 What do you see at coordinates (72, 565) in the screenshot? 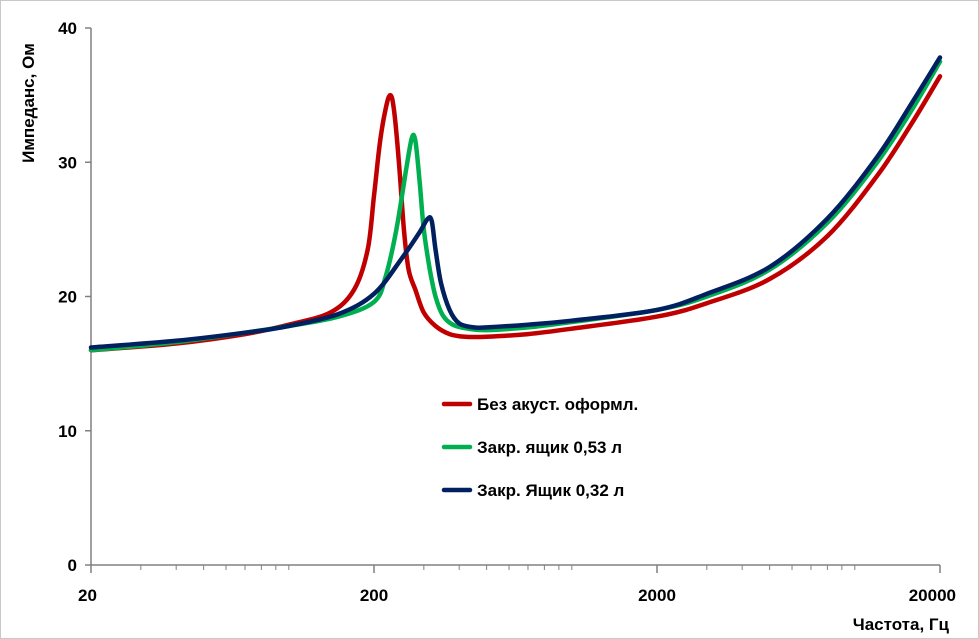
I see `y-tick-label: 0` at bounding box center [72, 565].